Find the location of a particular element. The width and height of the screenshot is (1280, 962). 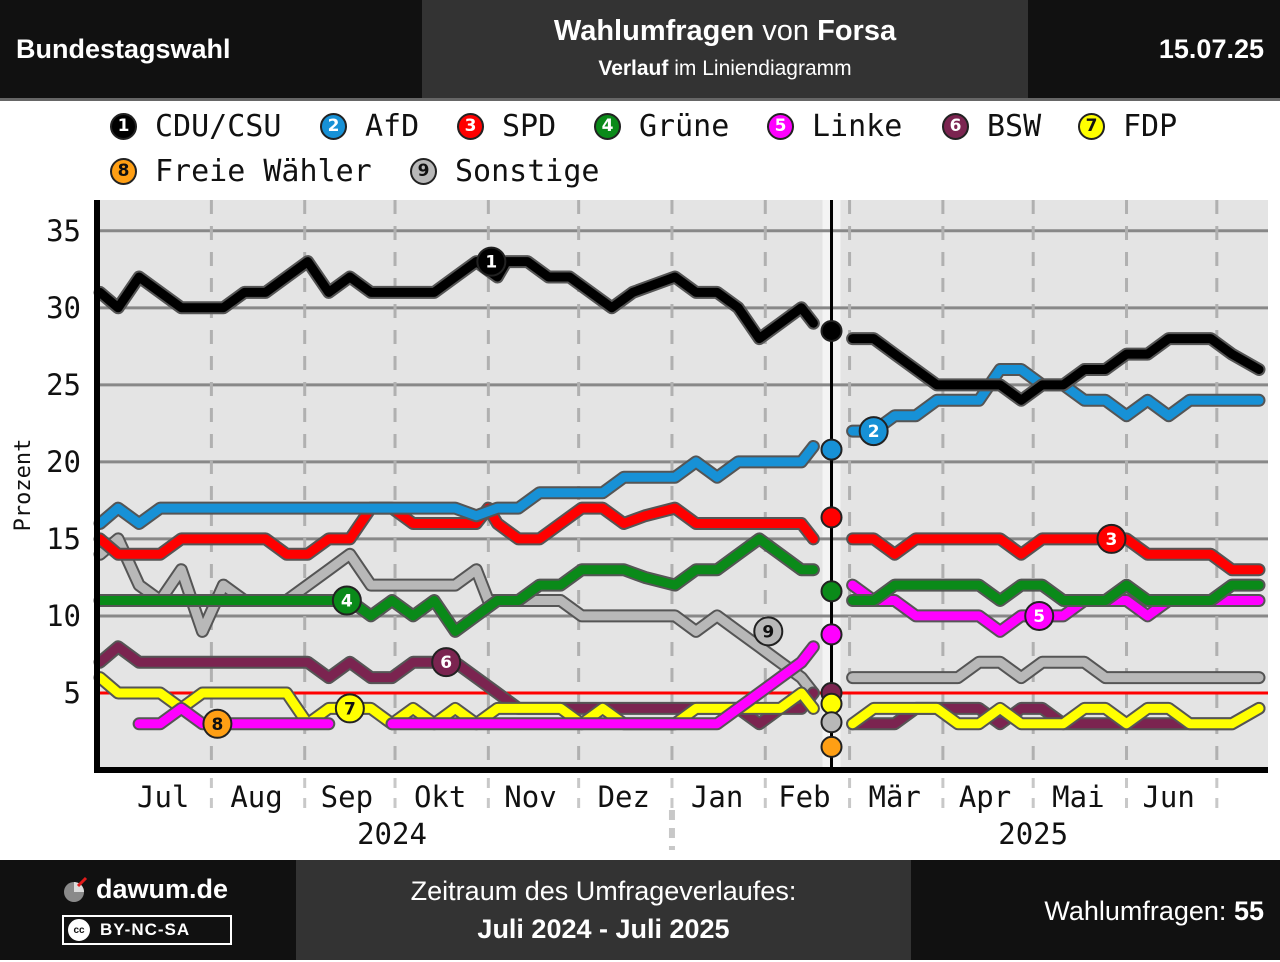

legend-item-spd: 3 SPD is located at coordinates (506, 126).